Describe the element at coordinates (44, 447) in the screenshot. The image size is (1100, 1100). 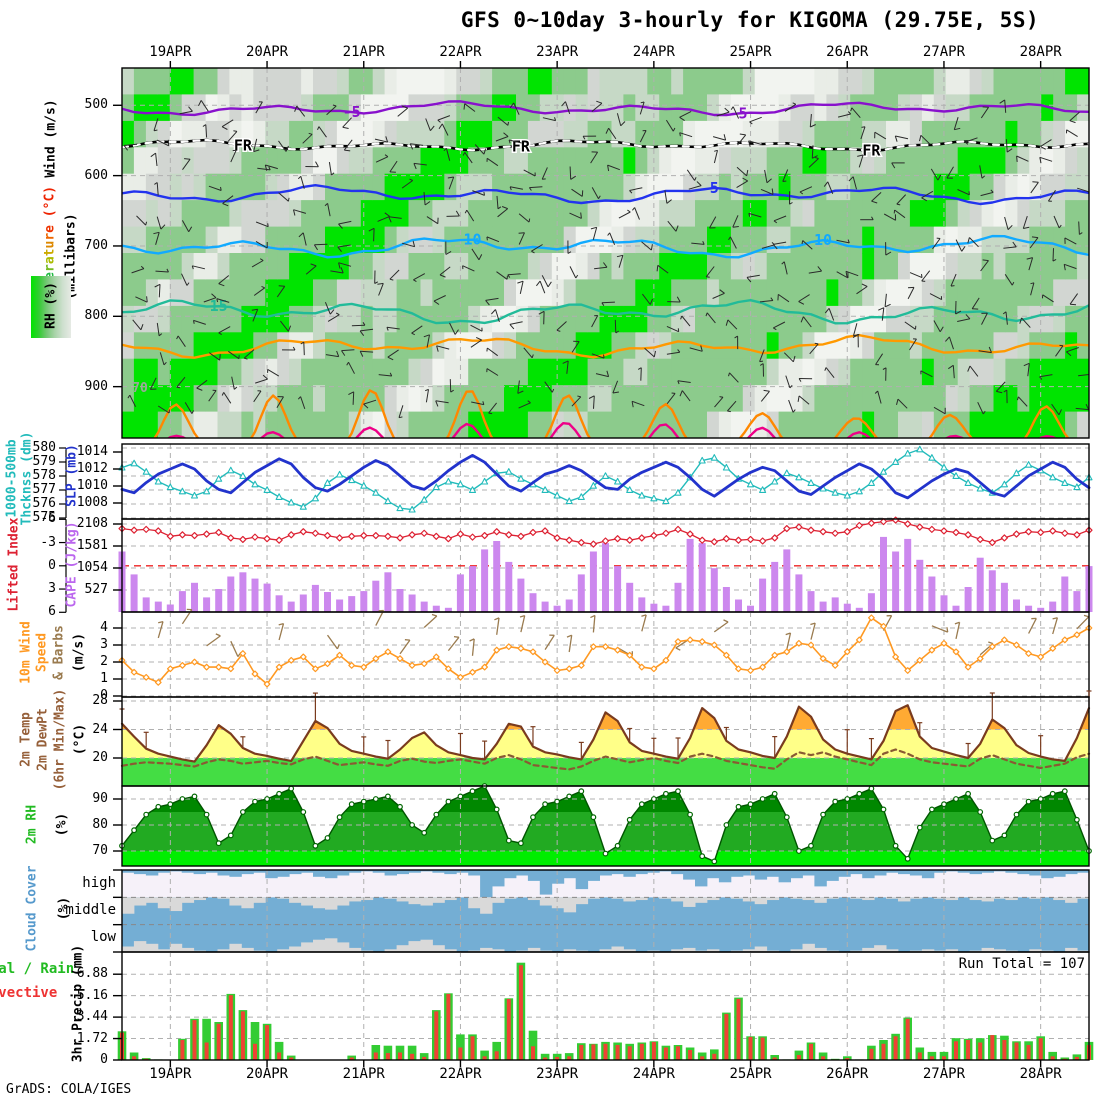
I see `thickness-tick-label: 580` at that location.